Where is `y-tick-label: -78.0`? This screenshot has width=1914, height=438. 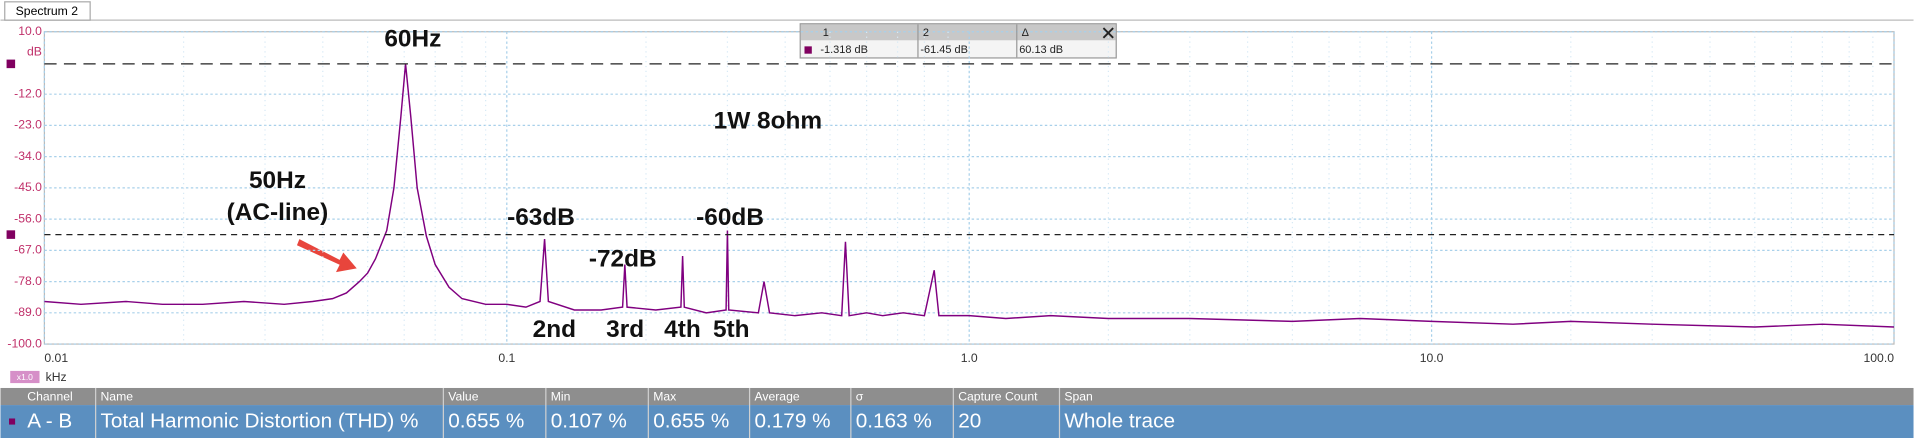 y-tick-label: -78.0 is located at coordinates (28, 281).